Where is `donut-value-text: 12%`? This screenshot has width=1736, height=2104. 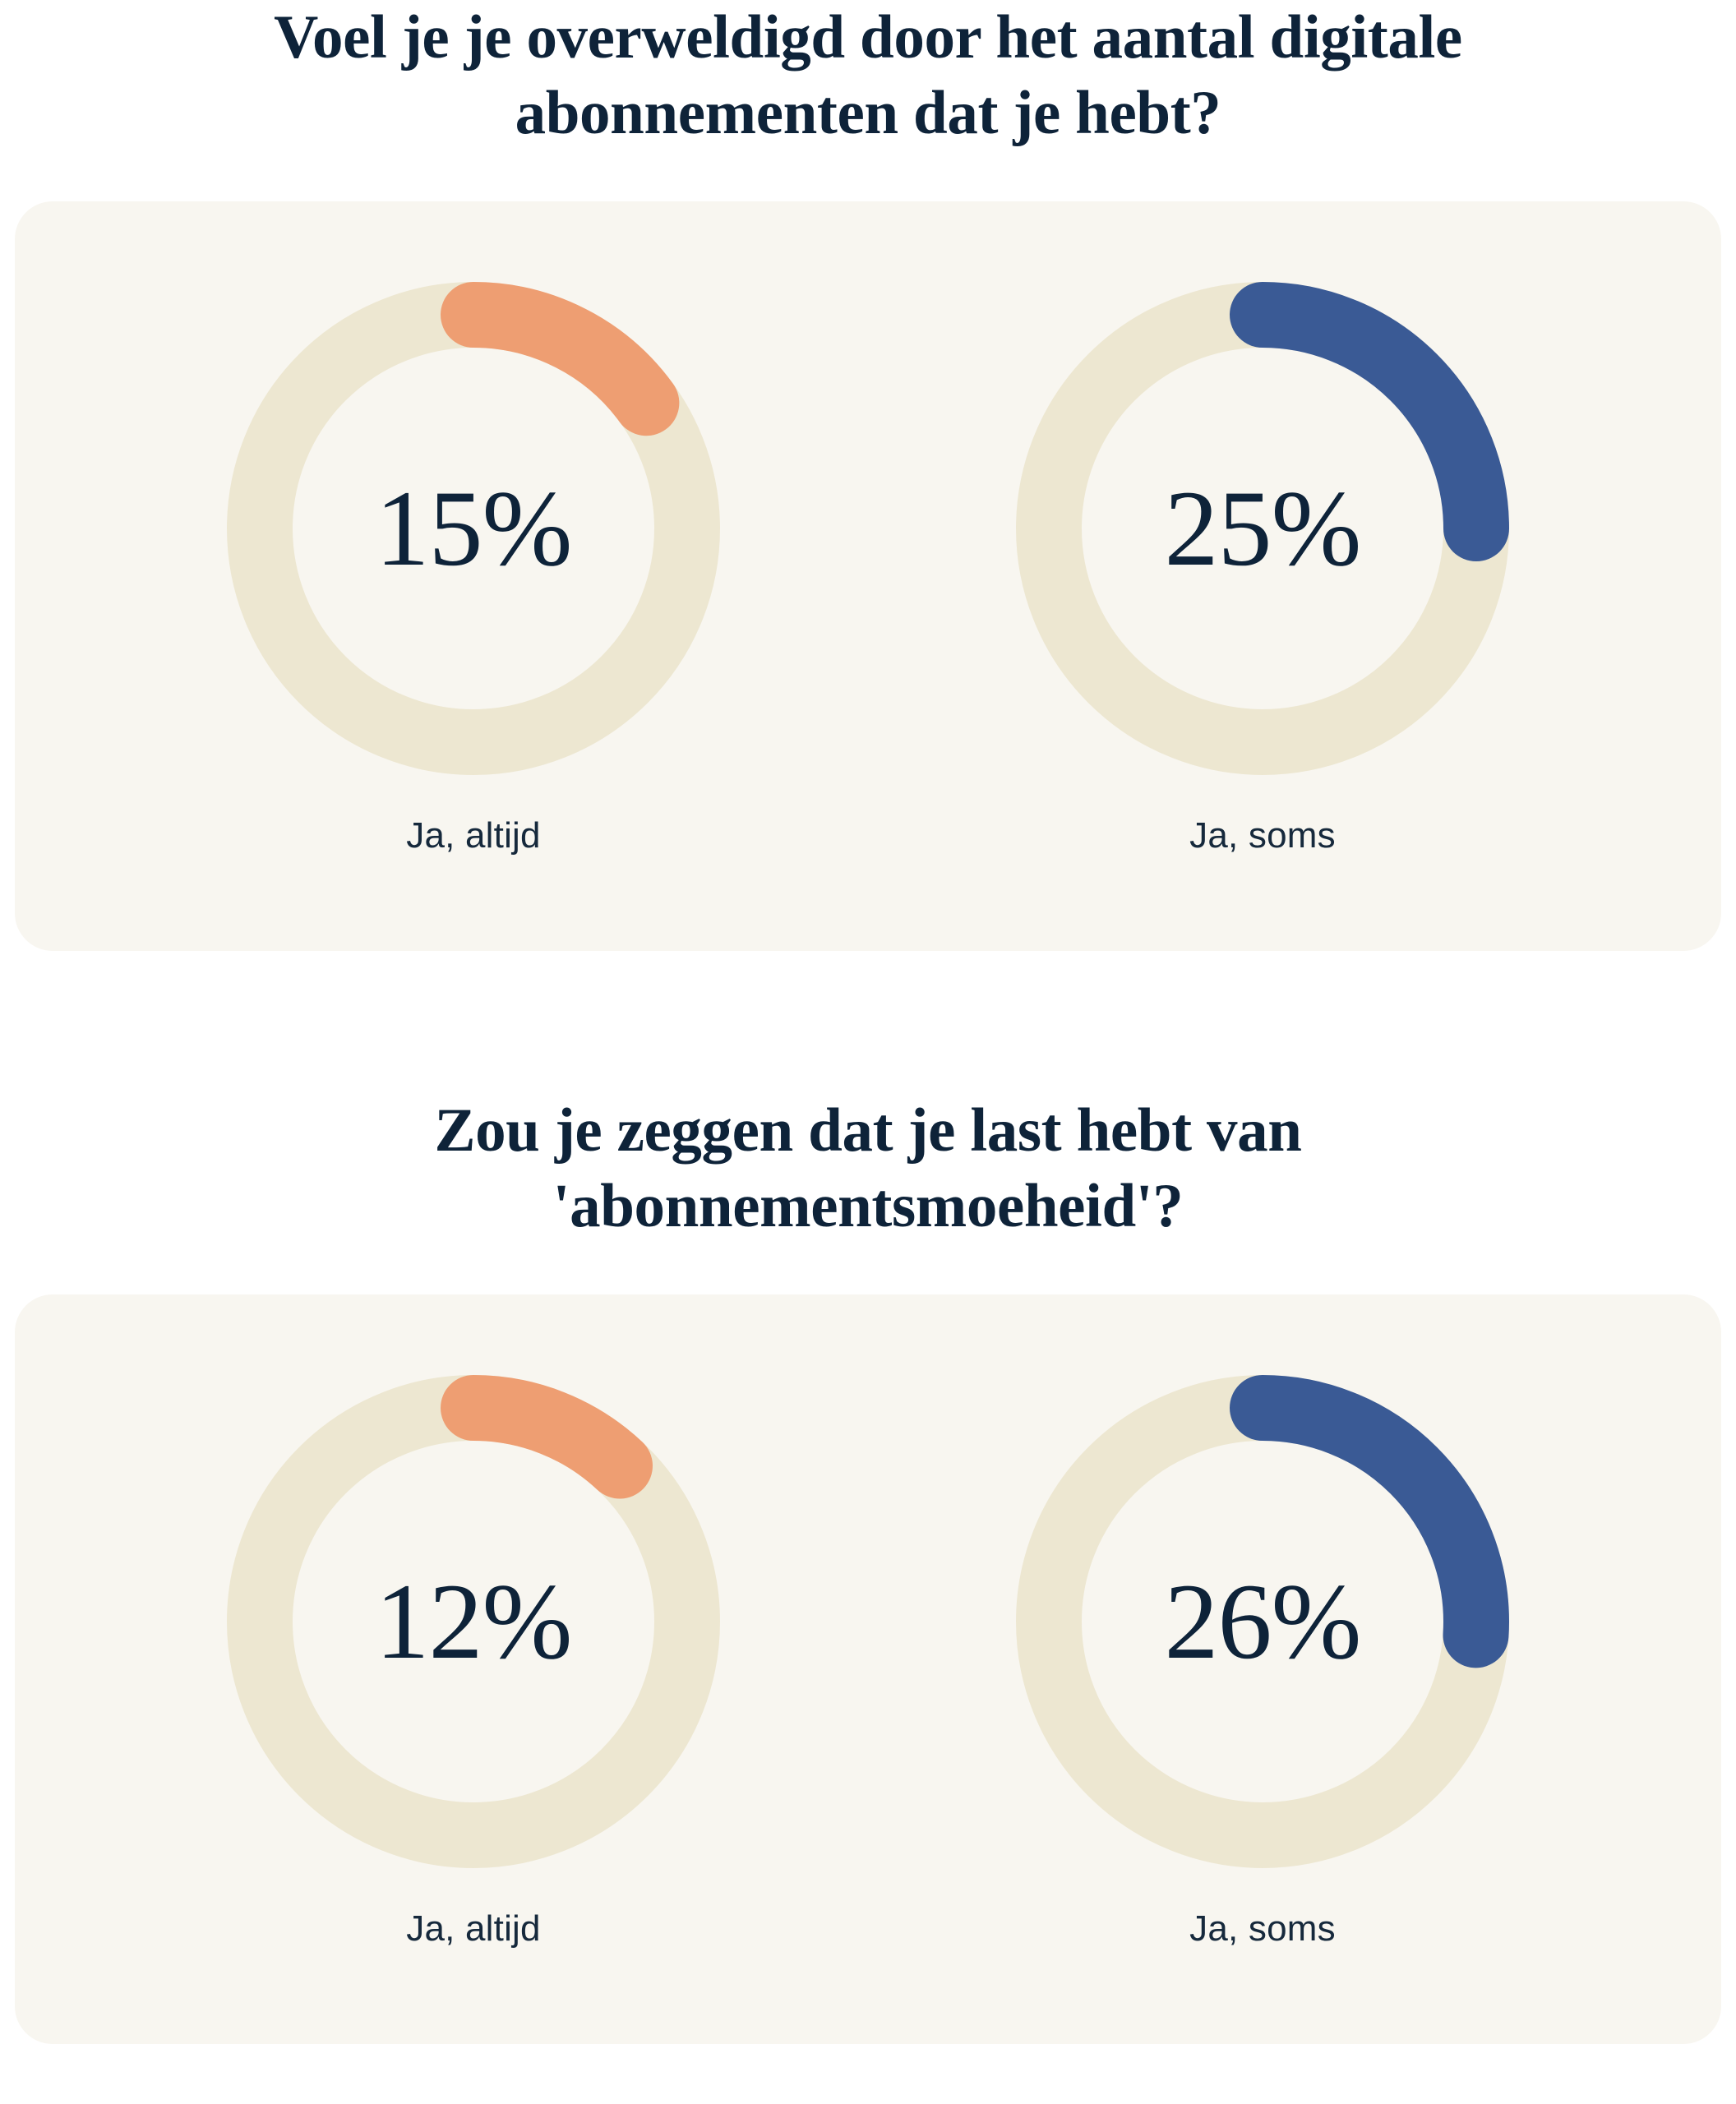
donut-value-text: 12% is located at coordinates (474, 1621).